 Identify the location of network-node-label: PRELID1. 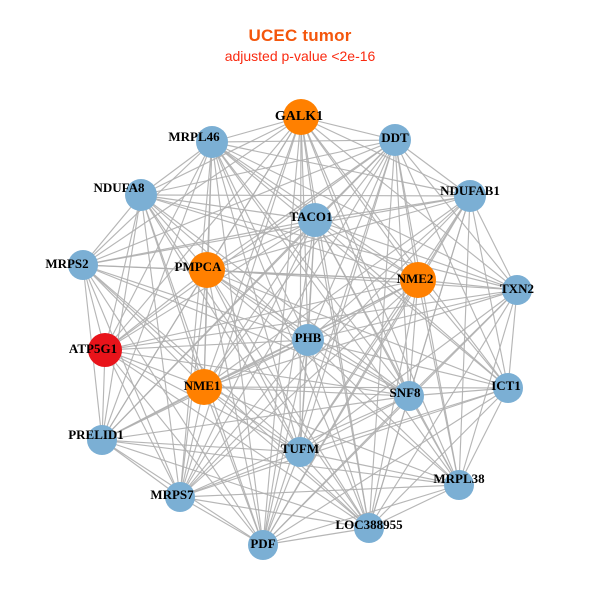
(96, 434).